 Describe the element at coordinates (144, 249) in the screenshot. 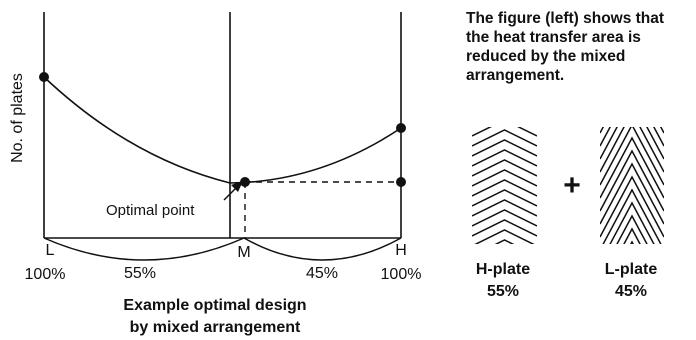

I see `span-arc-left` at that location.